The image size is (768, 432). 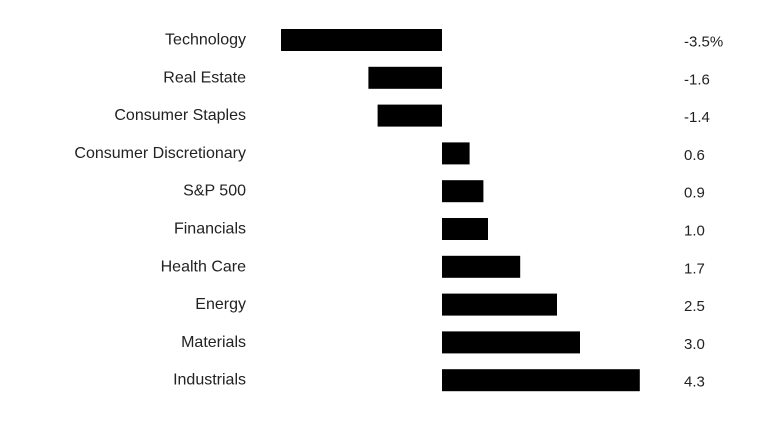 What do you see at coordinates (499, 304) in the screenshot?
I see `bar-energy` at bounding box center [499, 304].